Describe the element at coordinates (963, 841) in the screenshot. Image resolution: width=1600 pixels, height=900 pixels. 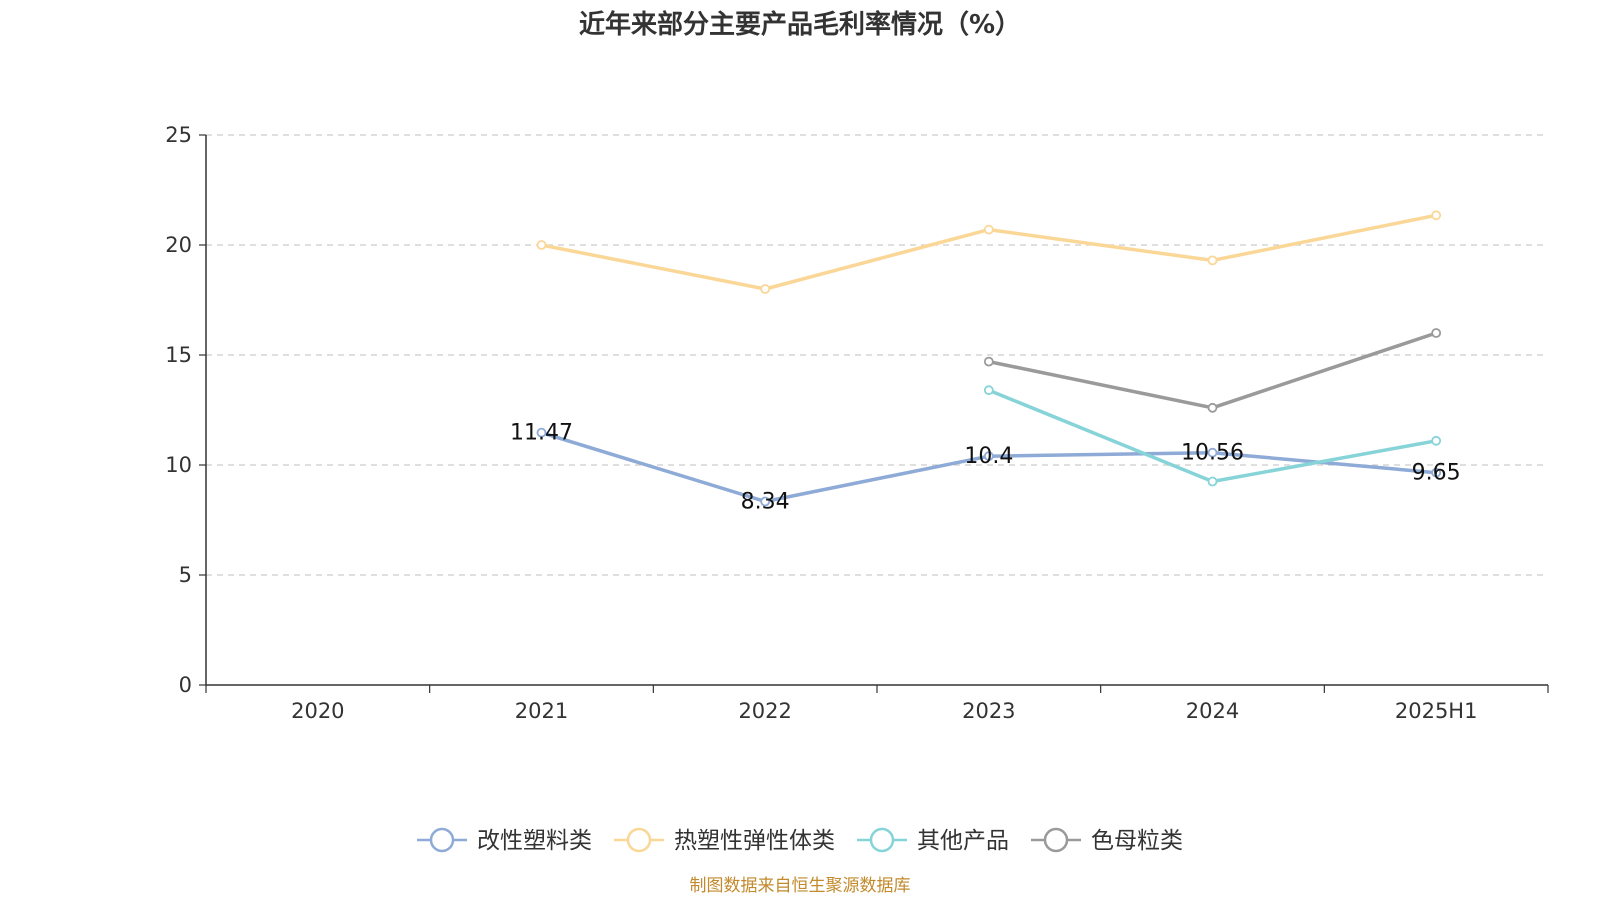
I see `legend-label: 其他产品` at that location.